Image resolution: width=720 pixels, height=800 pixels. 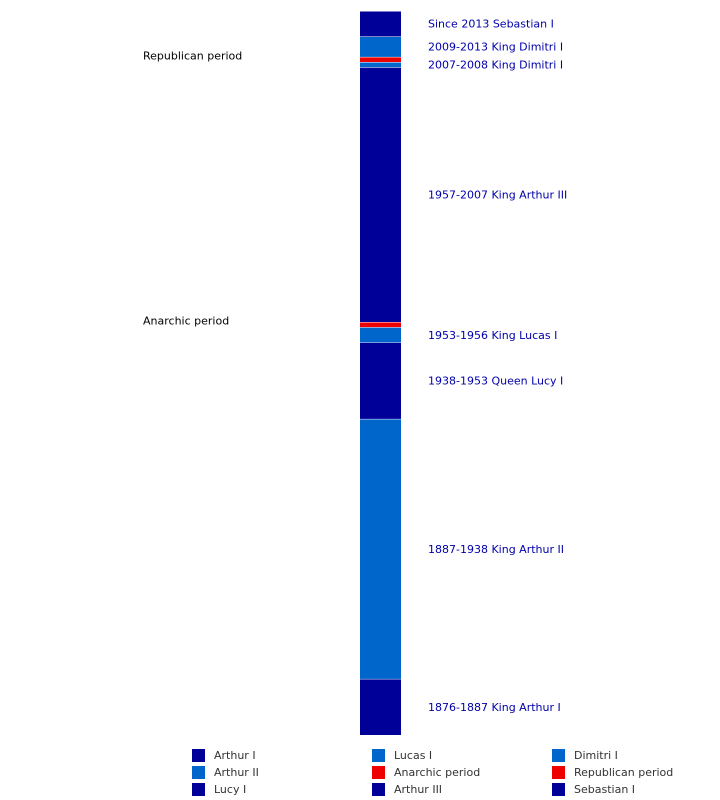 I want to click on segment-label: 1953-1956 King Lucas I, so click(x=492, y=335).